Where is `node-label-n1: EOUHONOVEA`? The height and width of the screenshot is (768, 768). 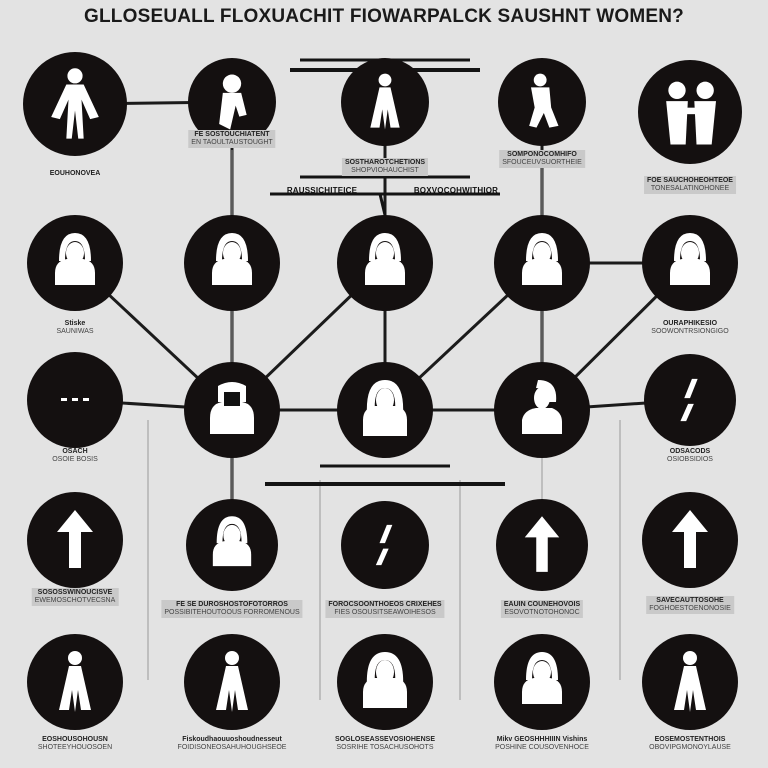
node-label-n1: EOUHONOVEA is located at coordinates (75, 174).